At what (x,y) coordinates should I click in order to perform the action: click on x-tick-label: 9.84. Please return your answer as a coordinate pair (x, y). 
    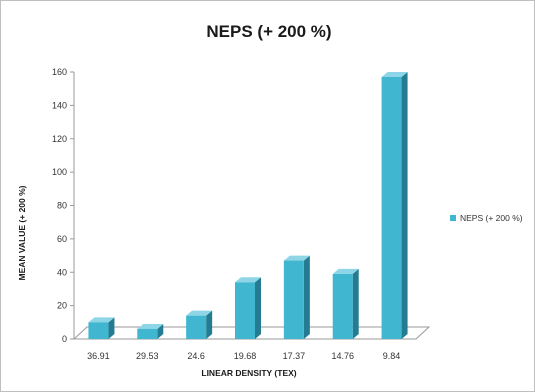
    Looking at the image, I should click on (392, 356).